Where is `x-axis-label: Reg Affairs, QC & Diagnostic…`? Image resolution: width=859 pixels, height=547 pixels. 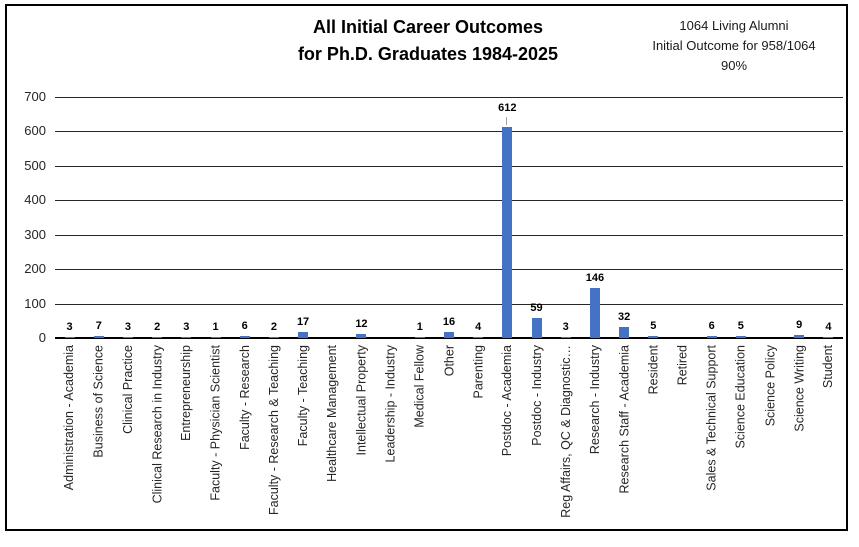 x-axis-label: Reg Affairs, QC & Diagnostic… is located at coordinates (565, 431).